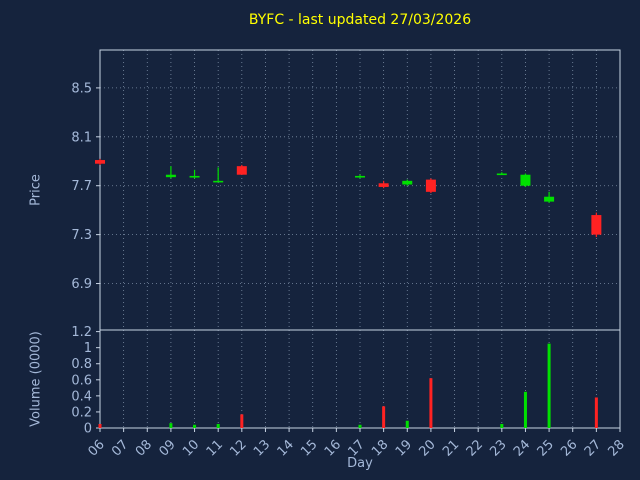 The height and width of the screenshot is (480, 640). I want to click on day-tick-label: 25, so click(546, 448).